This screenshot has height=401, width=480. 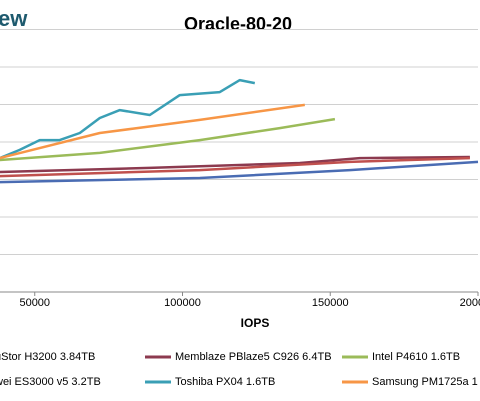 What do you see at coordinates (34, 303) in the screenshot?
I see `x-tick-label: 50000` at bounding box center [34, 303].